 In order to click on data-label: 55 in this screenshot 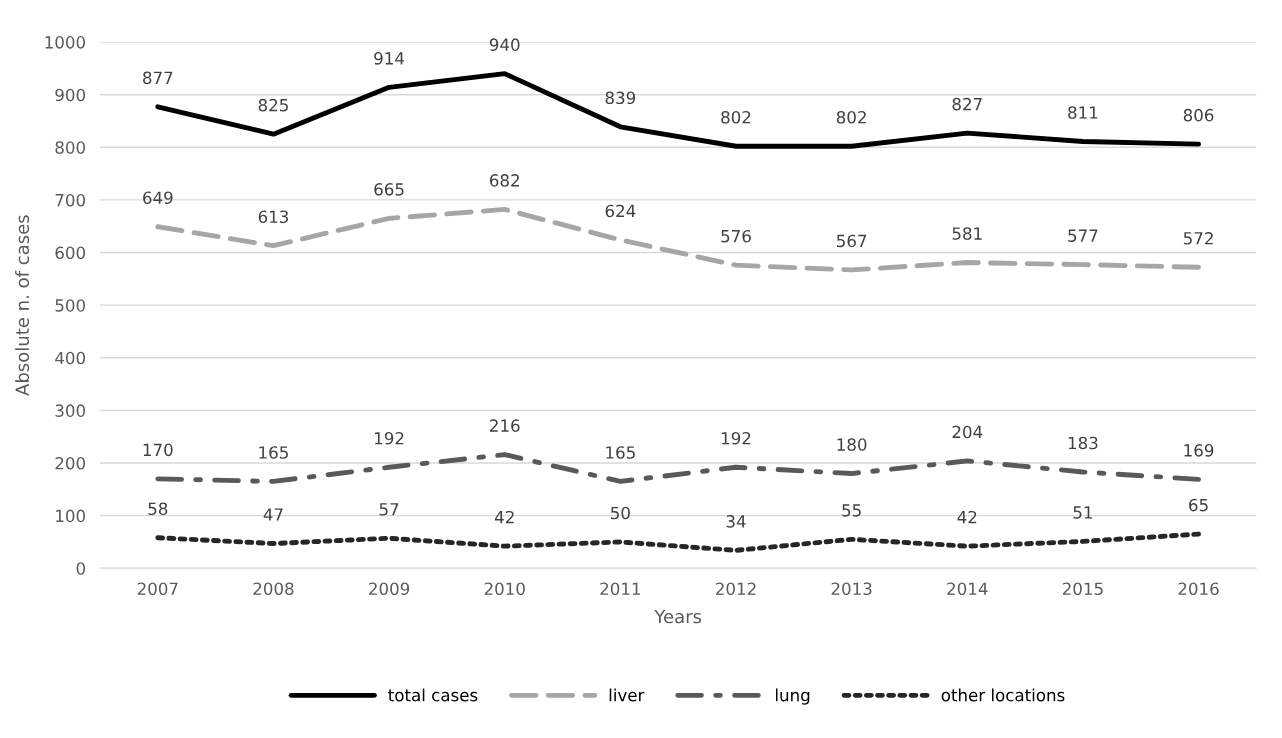, I will do `click(851, 510)`.